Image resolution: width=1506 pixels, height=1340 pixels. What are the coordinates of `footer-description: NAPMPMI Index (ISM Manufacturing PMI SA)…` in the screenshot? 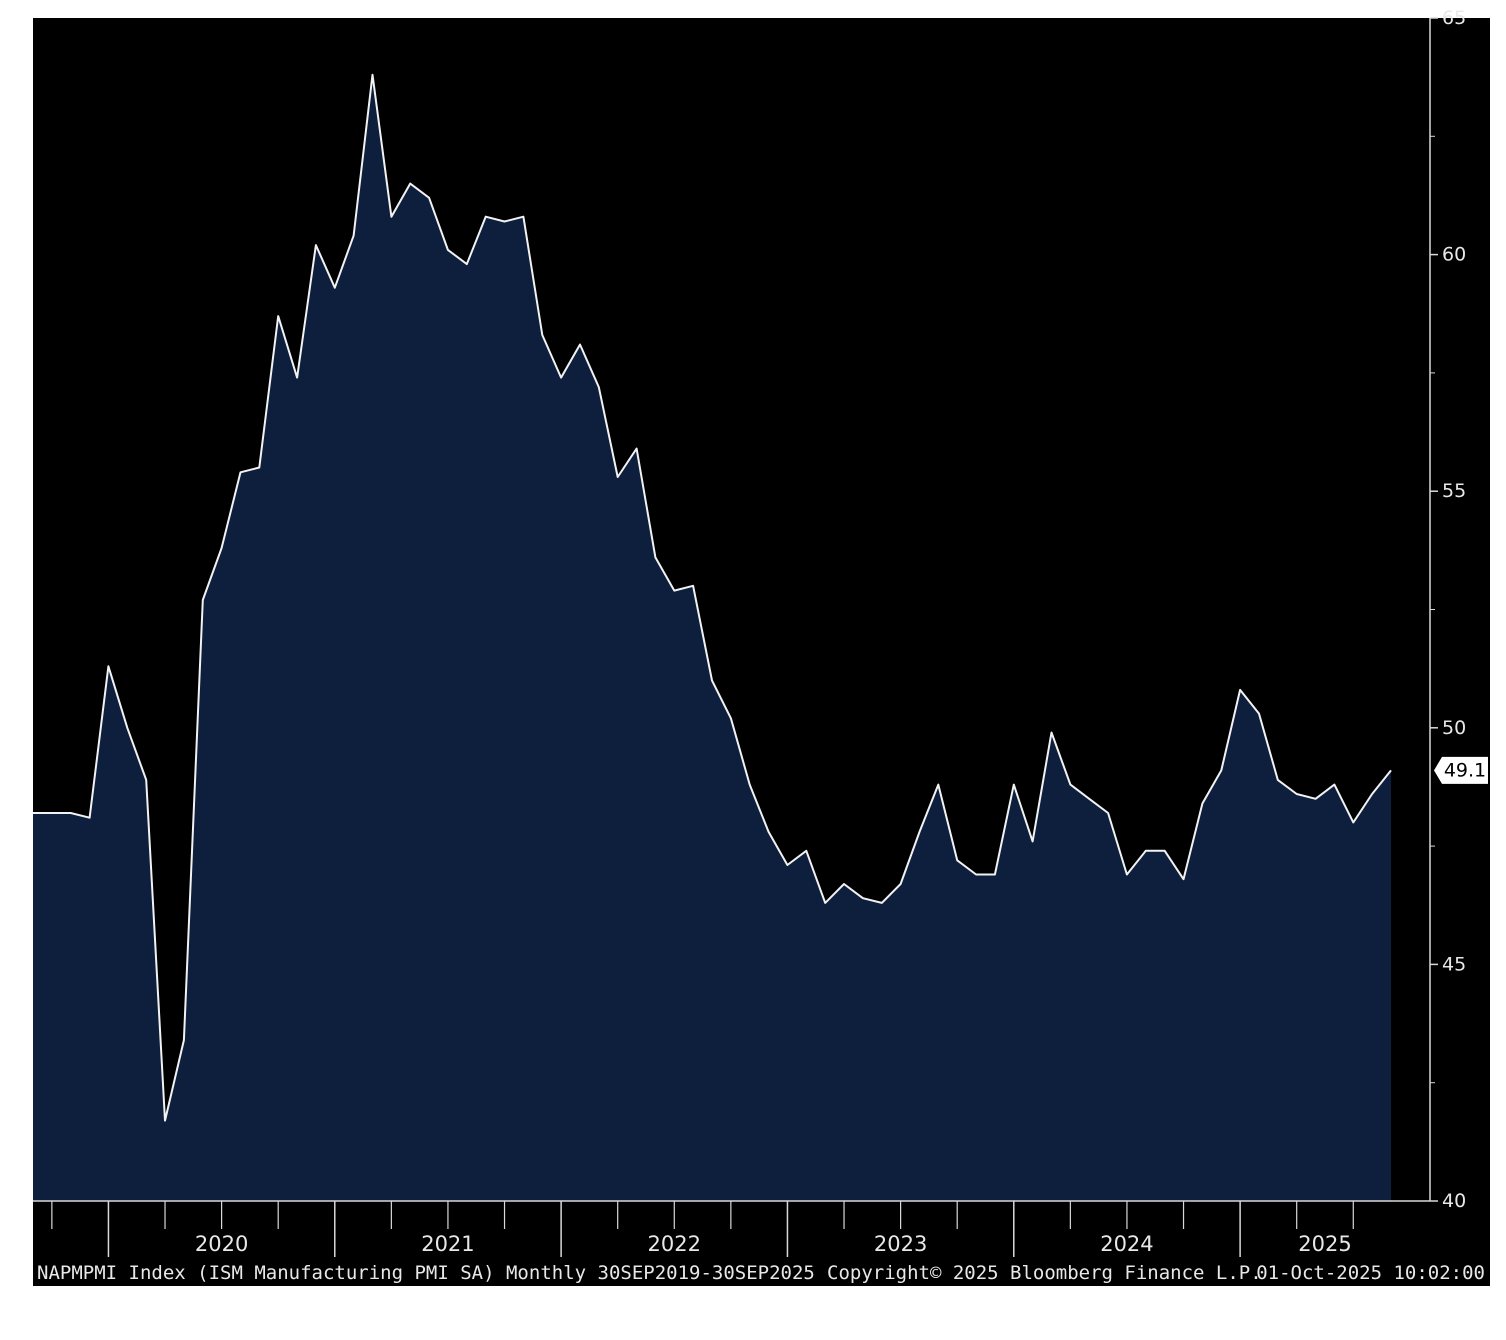 It's located at (426, 1273).